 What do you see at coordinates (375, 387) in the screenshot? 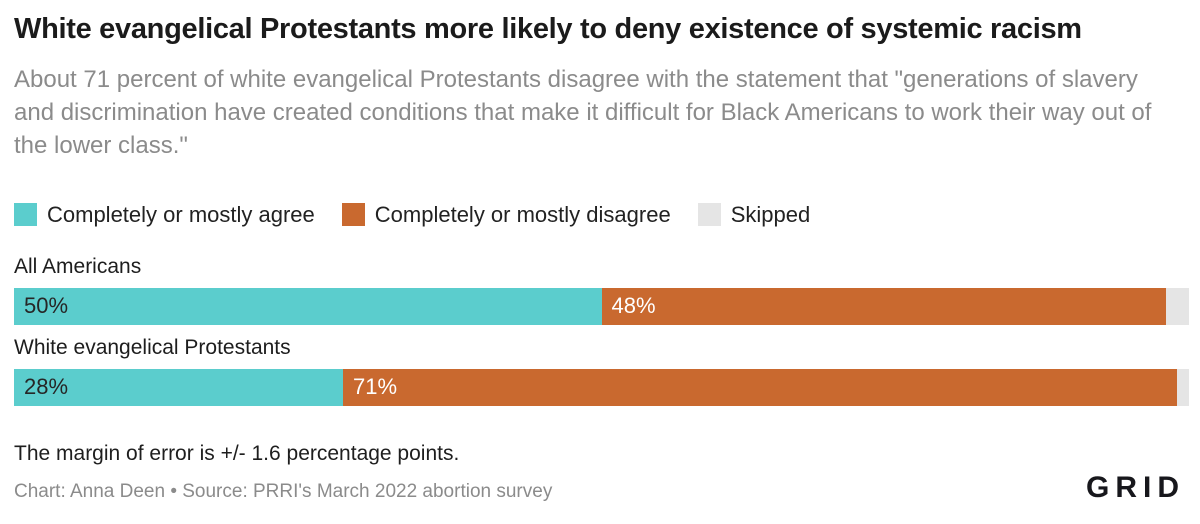
I see `bar-value-label: 71%` at bounding box center [375, 387].